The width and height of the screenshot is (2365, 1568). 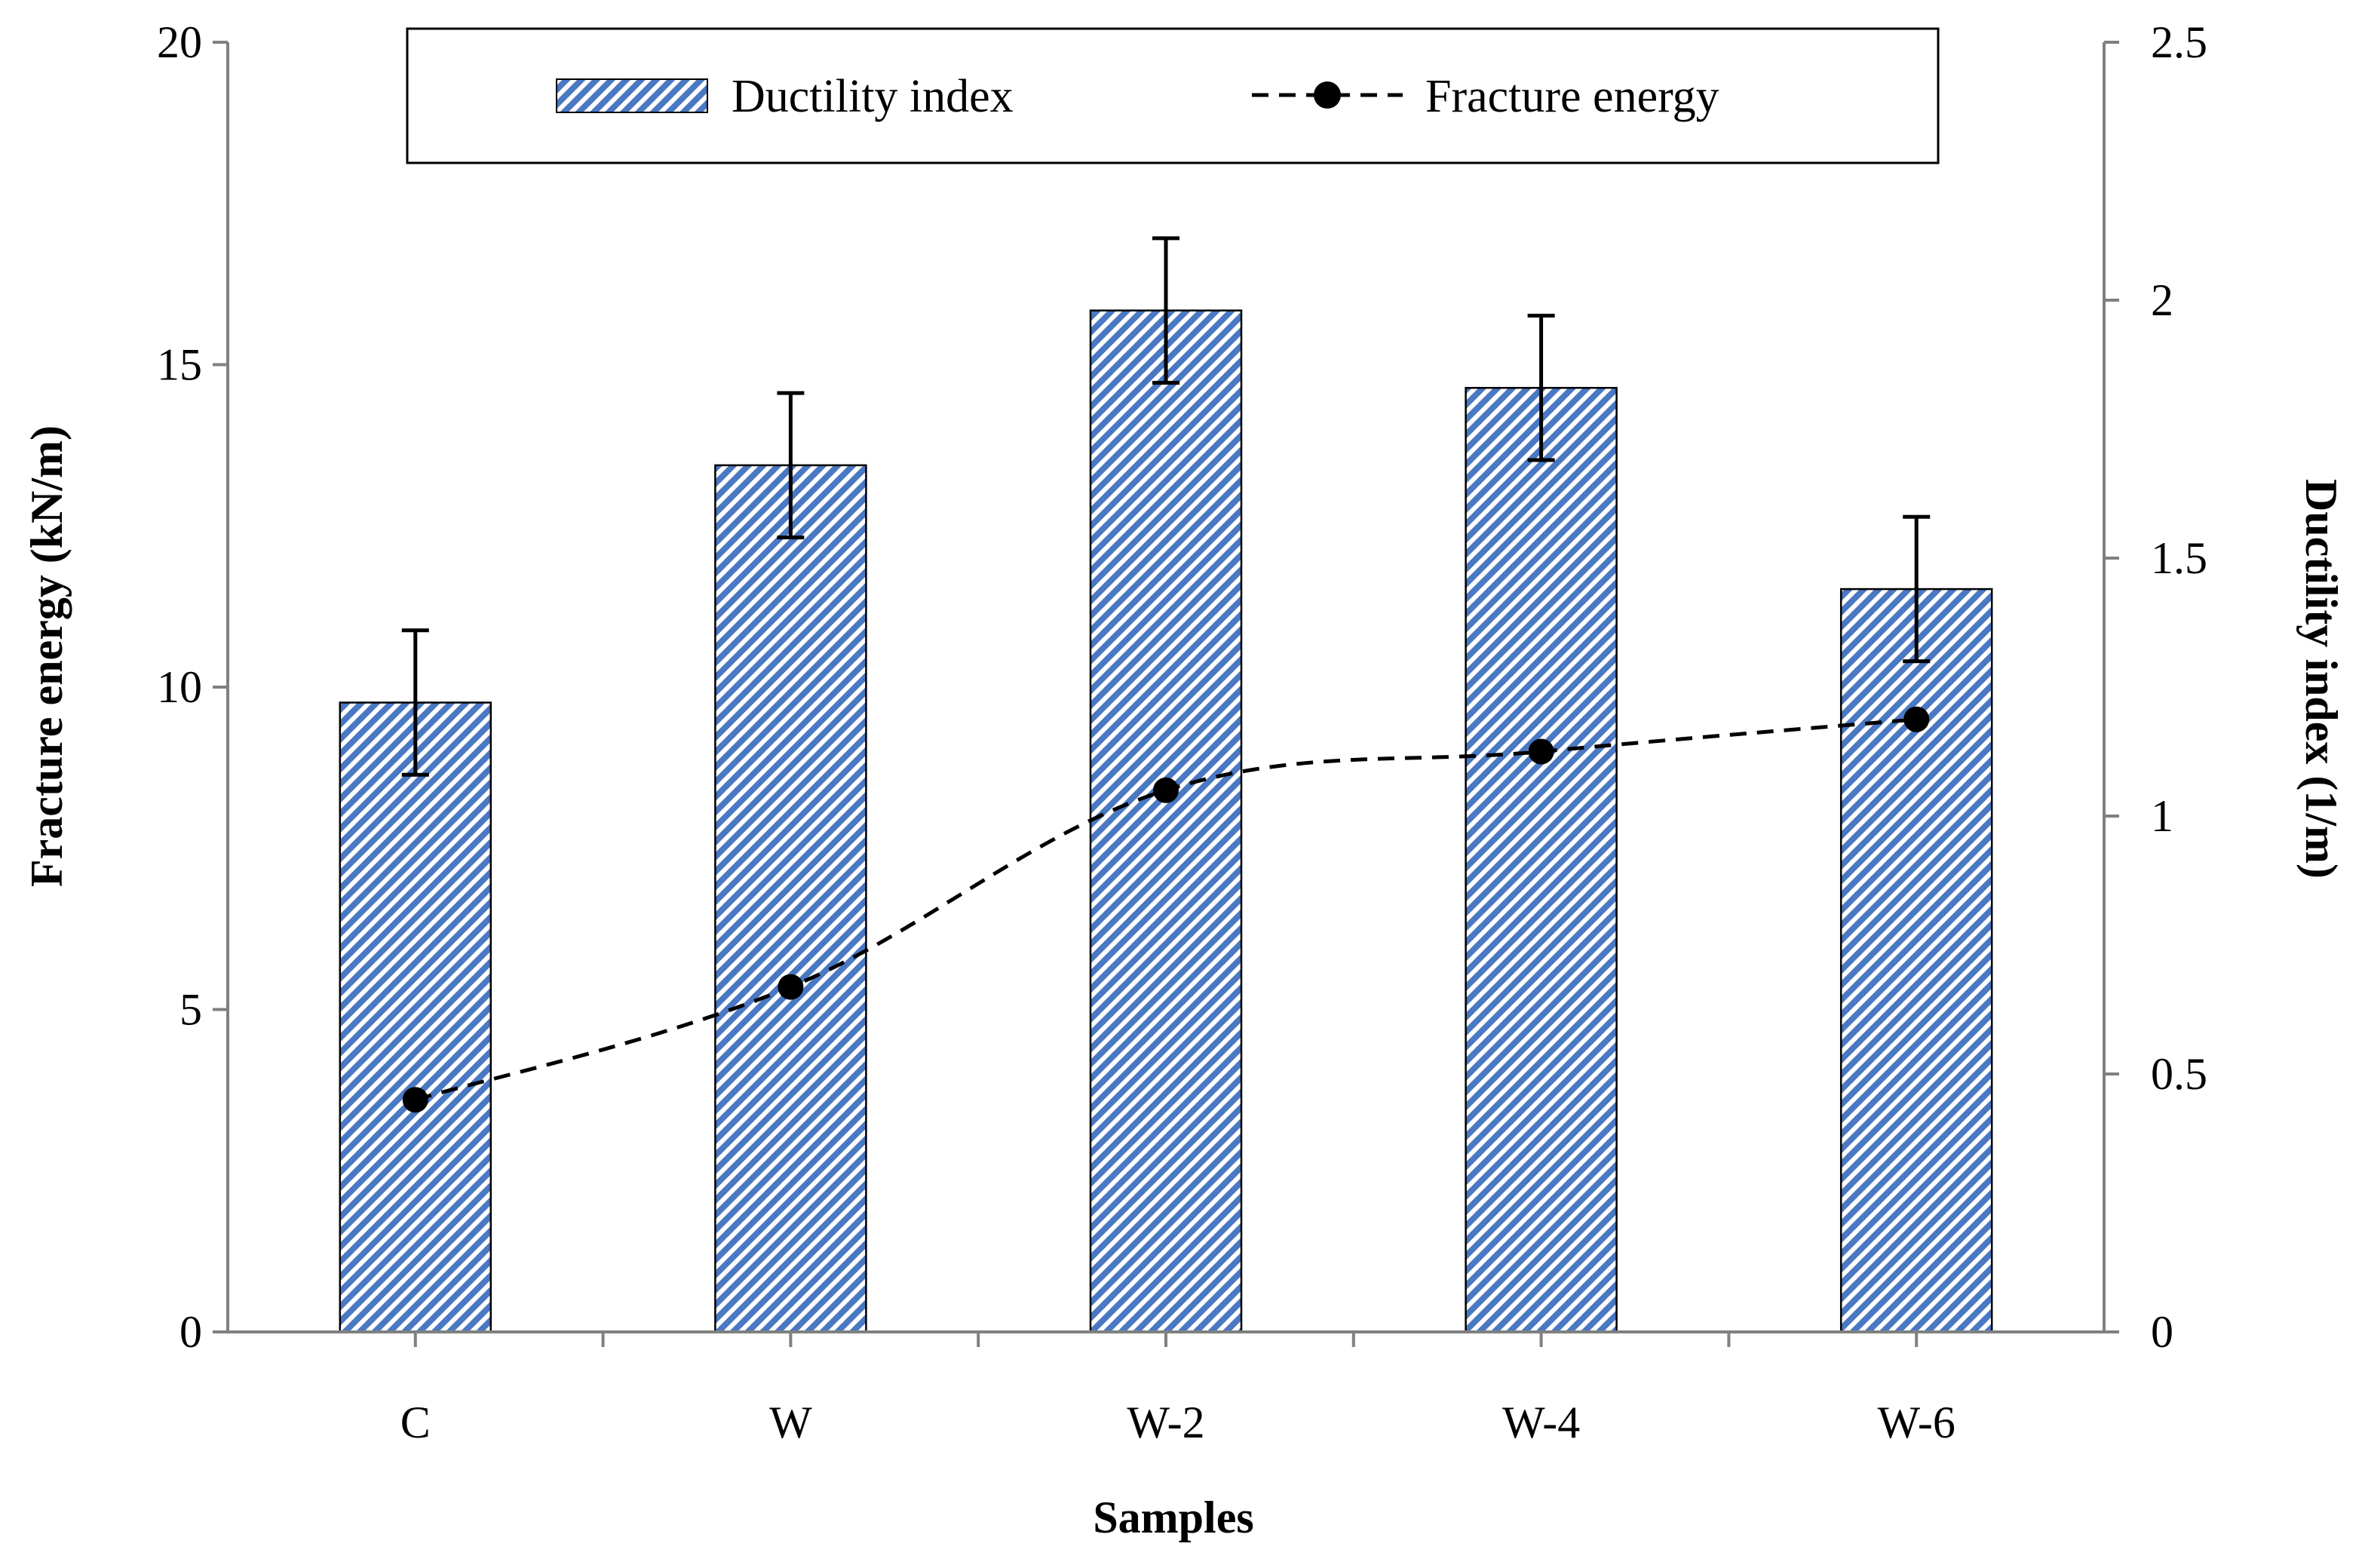 What do you see at coordinates (2179, 1074) in the screenshot?
I see `y-right-tick-label: 0.5` at bounding box center [2179, 1074].